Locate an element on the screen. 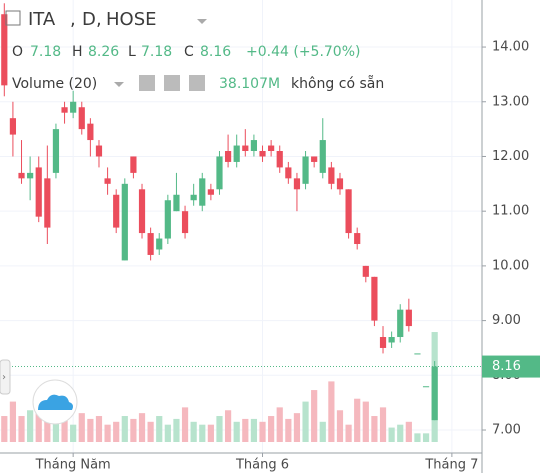 The height and width of the screenshot is (473, 540). settings-button is located at coordinates (172, 83).